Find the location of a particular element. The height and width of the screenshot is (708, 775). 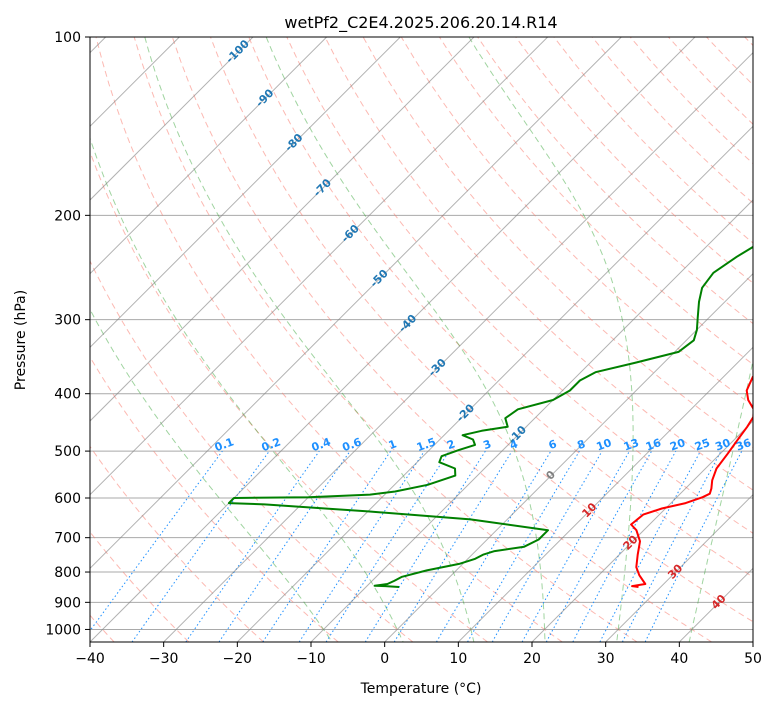

y-tick-label: 600 is located at coordinates (67, 499).